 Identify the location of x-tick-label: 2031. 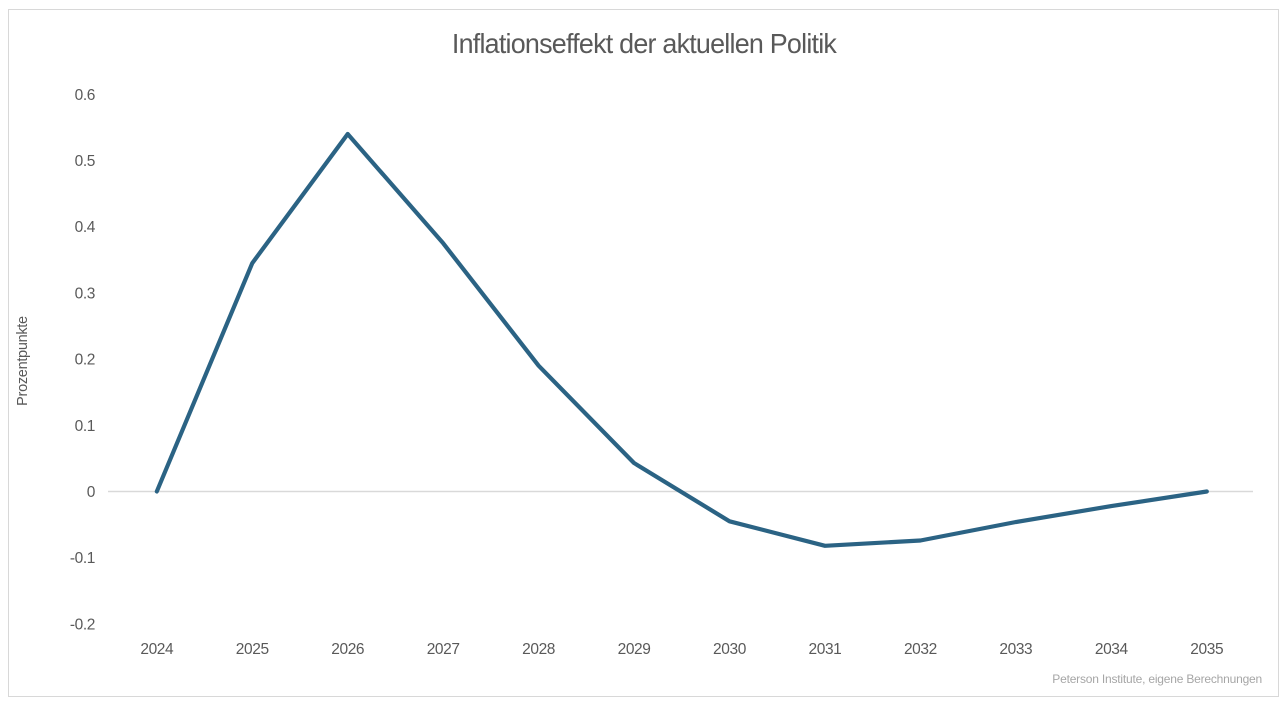
(825, 649).